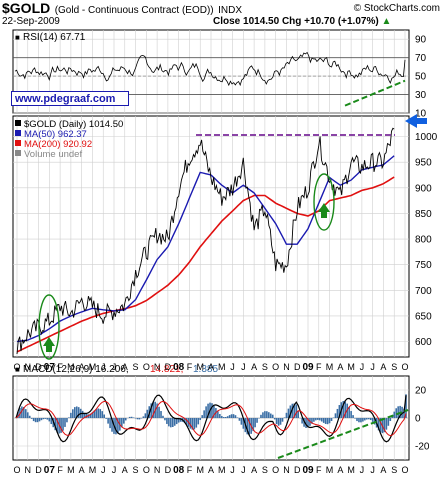  Describe the element at coordinates (53, 154) in the screenshot. I see `price-legend-label: Volume undef` at that location.